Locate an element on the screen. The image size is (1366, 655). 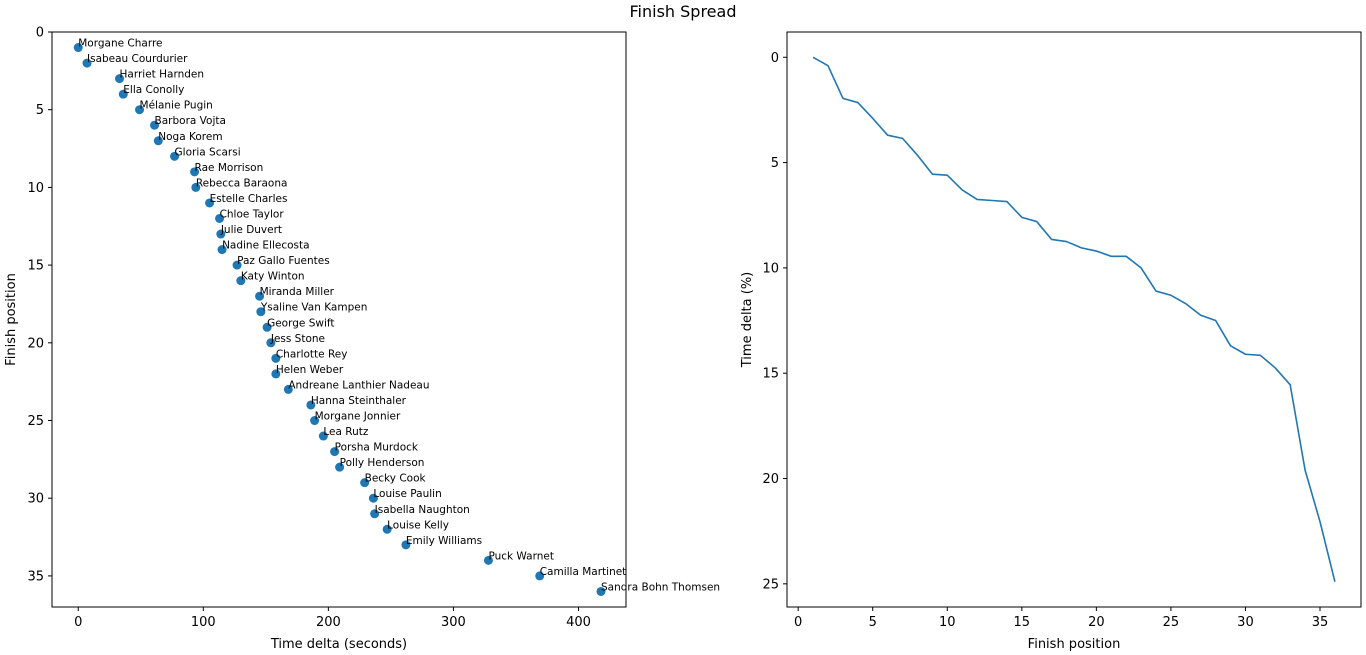
right-x-tick-label: 25 is located at coordinates (1171, 622).